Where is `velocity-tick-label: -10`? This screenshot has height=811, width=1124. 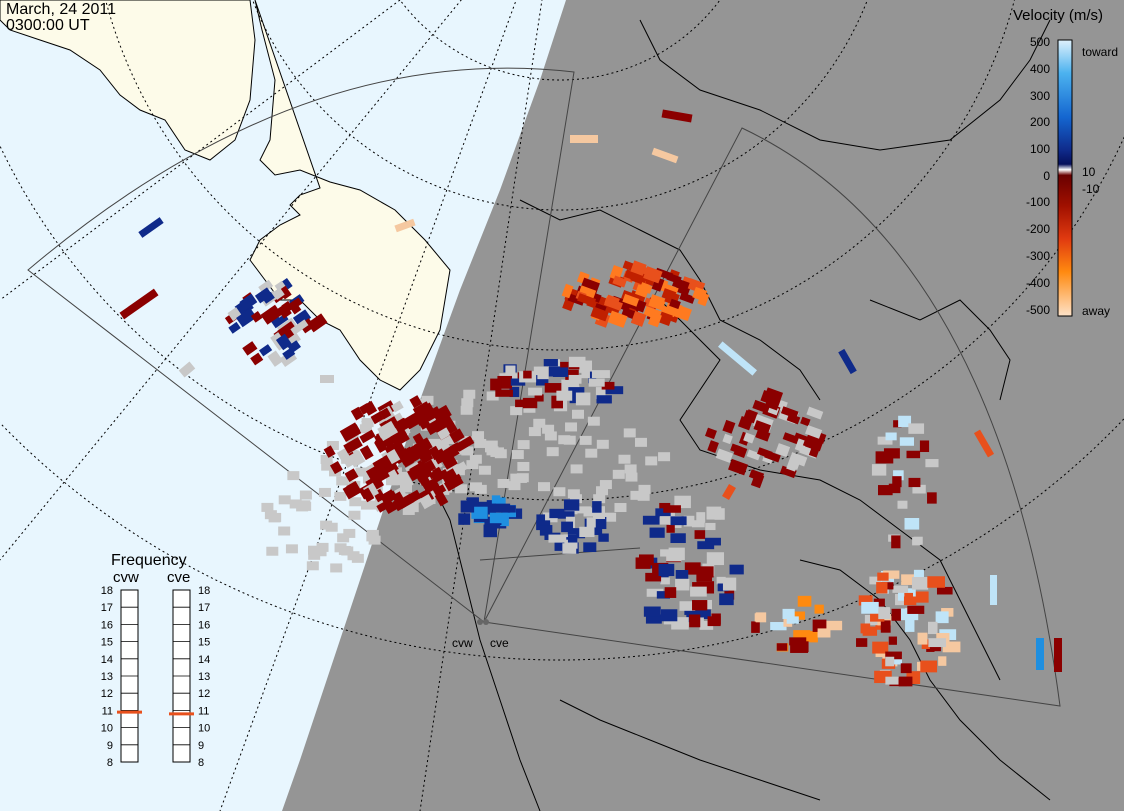 velocity-tick-label: -10 is located at coordinates (1091, 189).